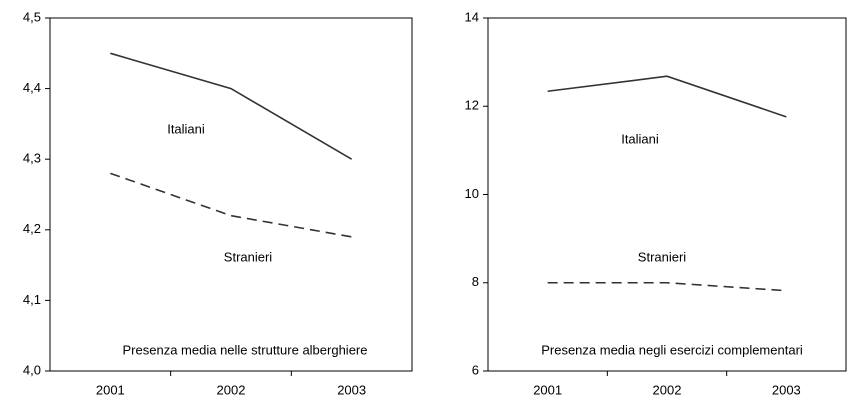 This screenshot has width=848, height=403. What do you see at coordinates (472, 16) in the screenshot?
I see `y-tick-label: 14` at bounding box center [472, 16].